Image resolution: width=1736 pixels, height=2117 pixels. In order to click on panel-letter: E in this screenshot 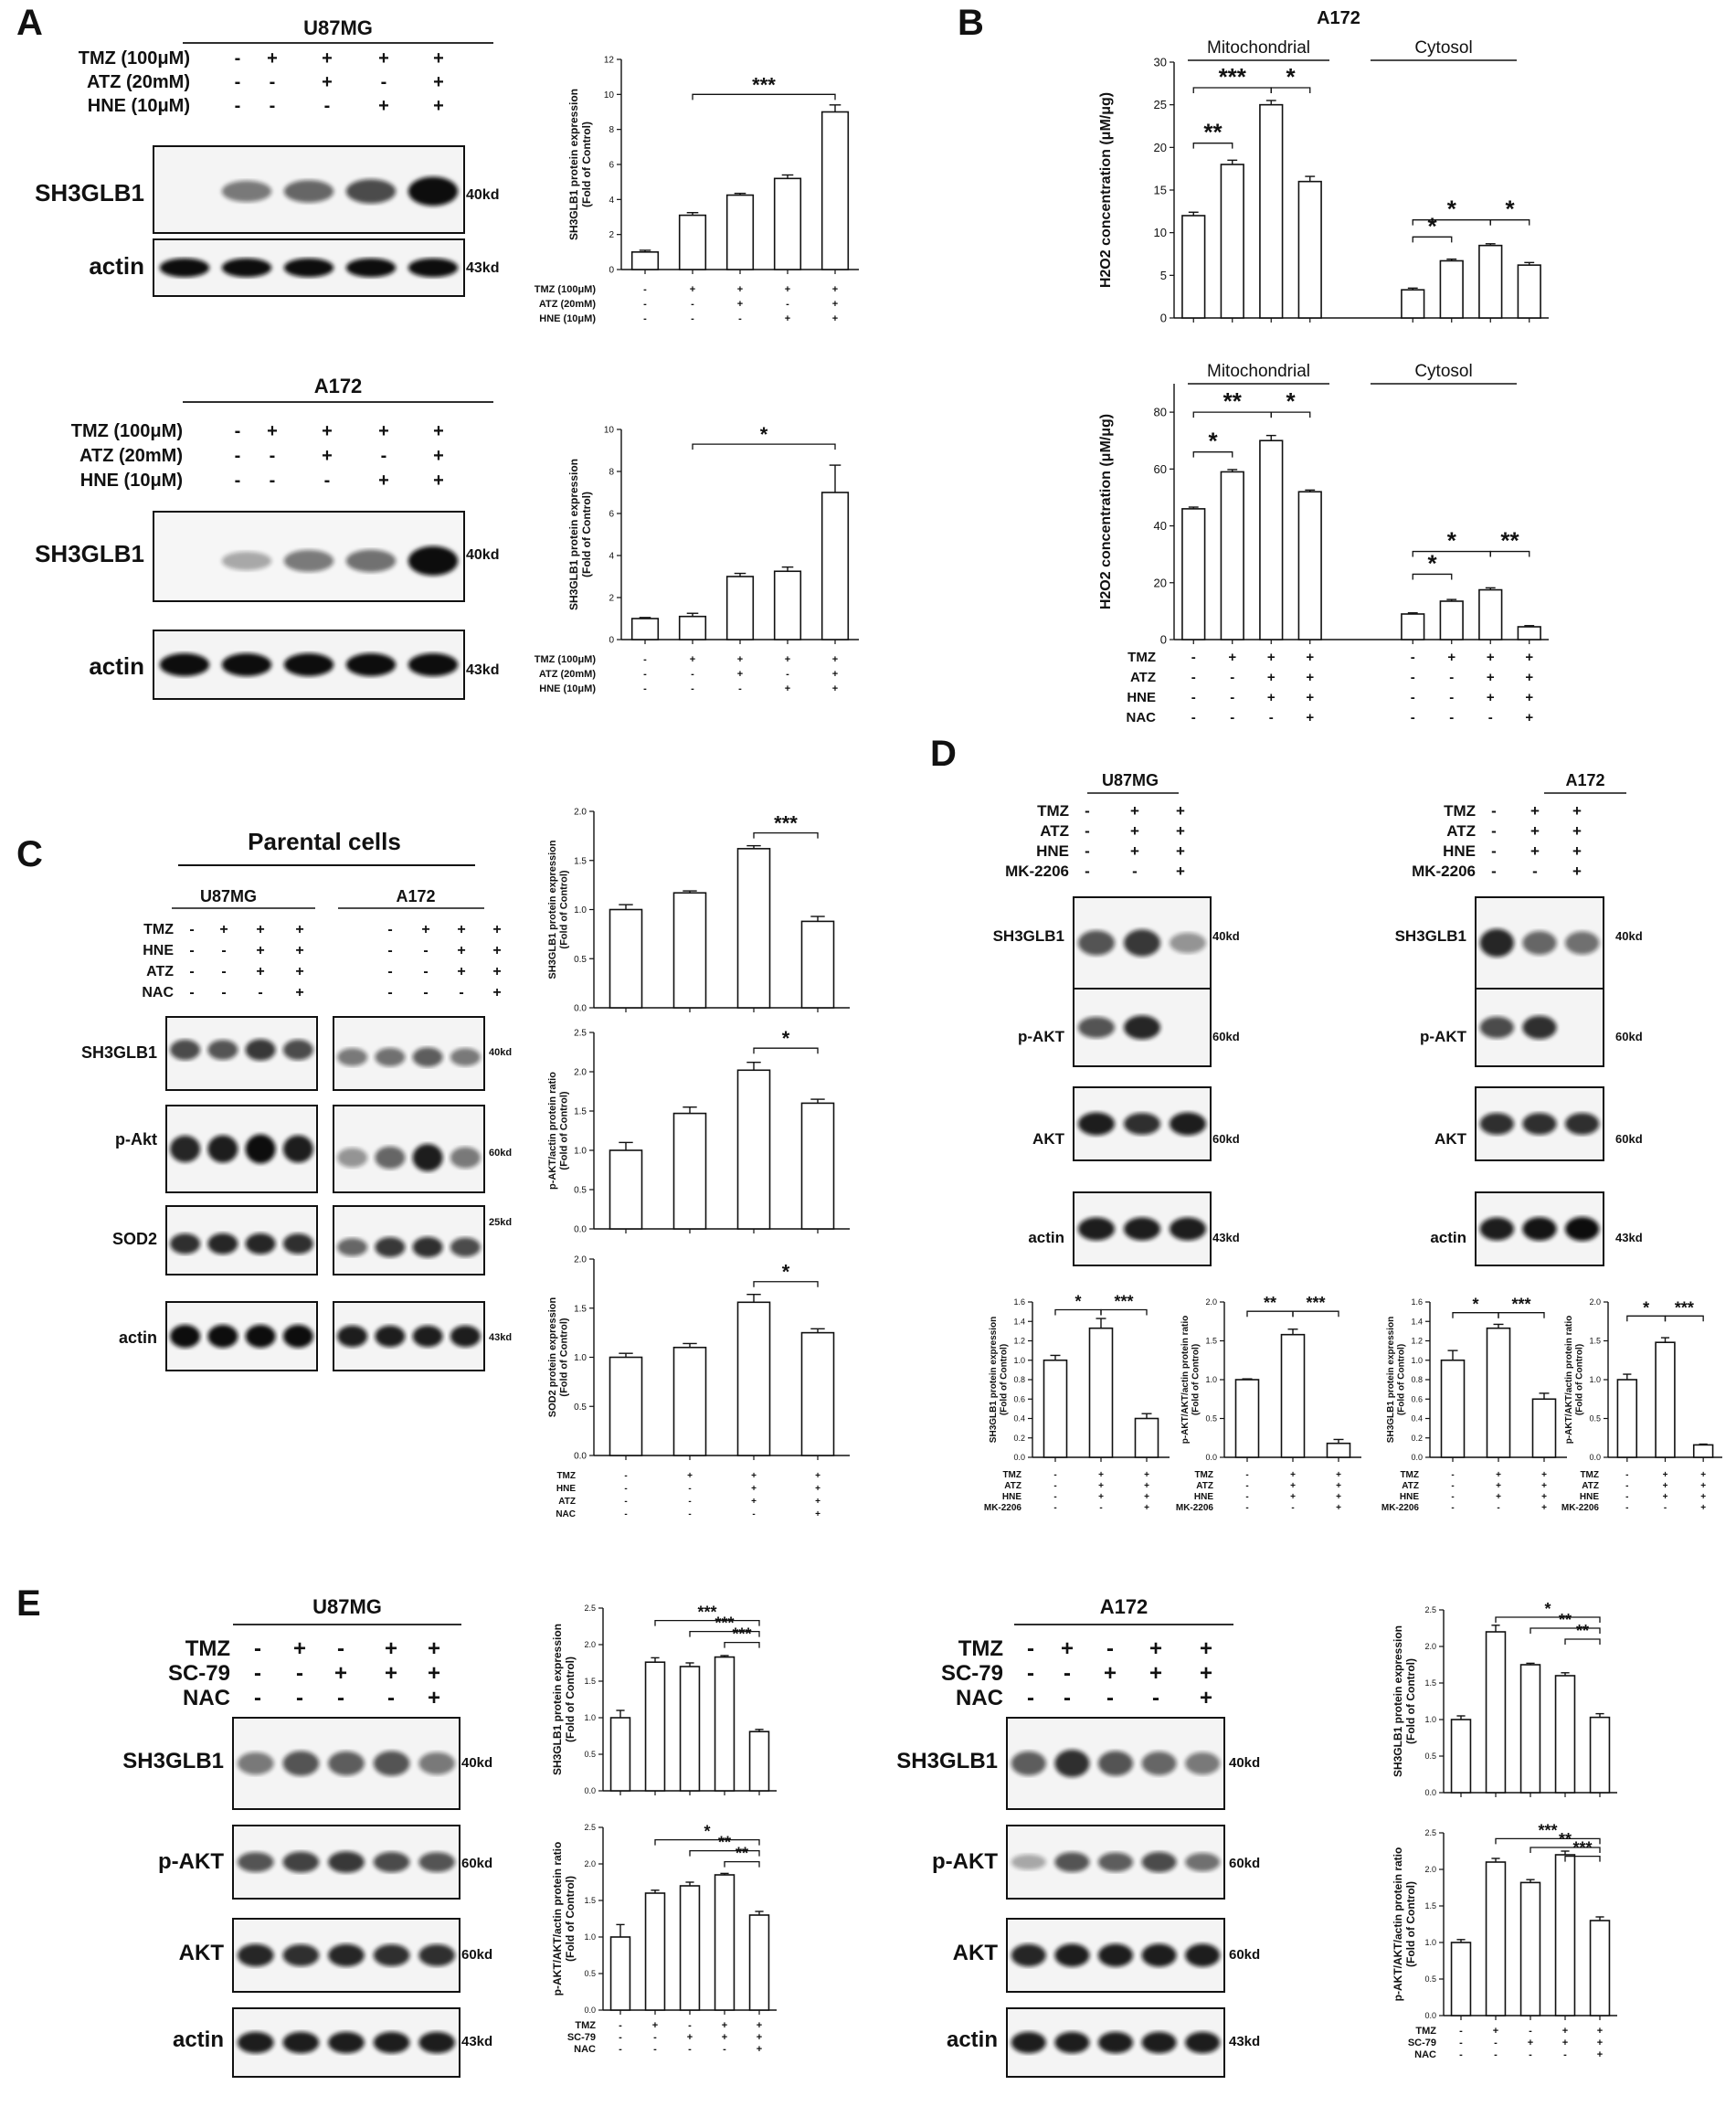, I will do `click(28, 1603)`.